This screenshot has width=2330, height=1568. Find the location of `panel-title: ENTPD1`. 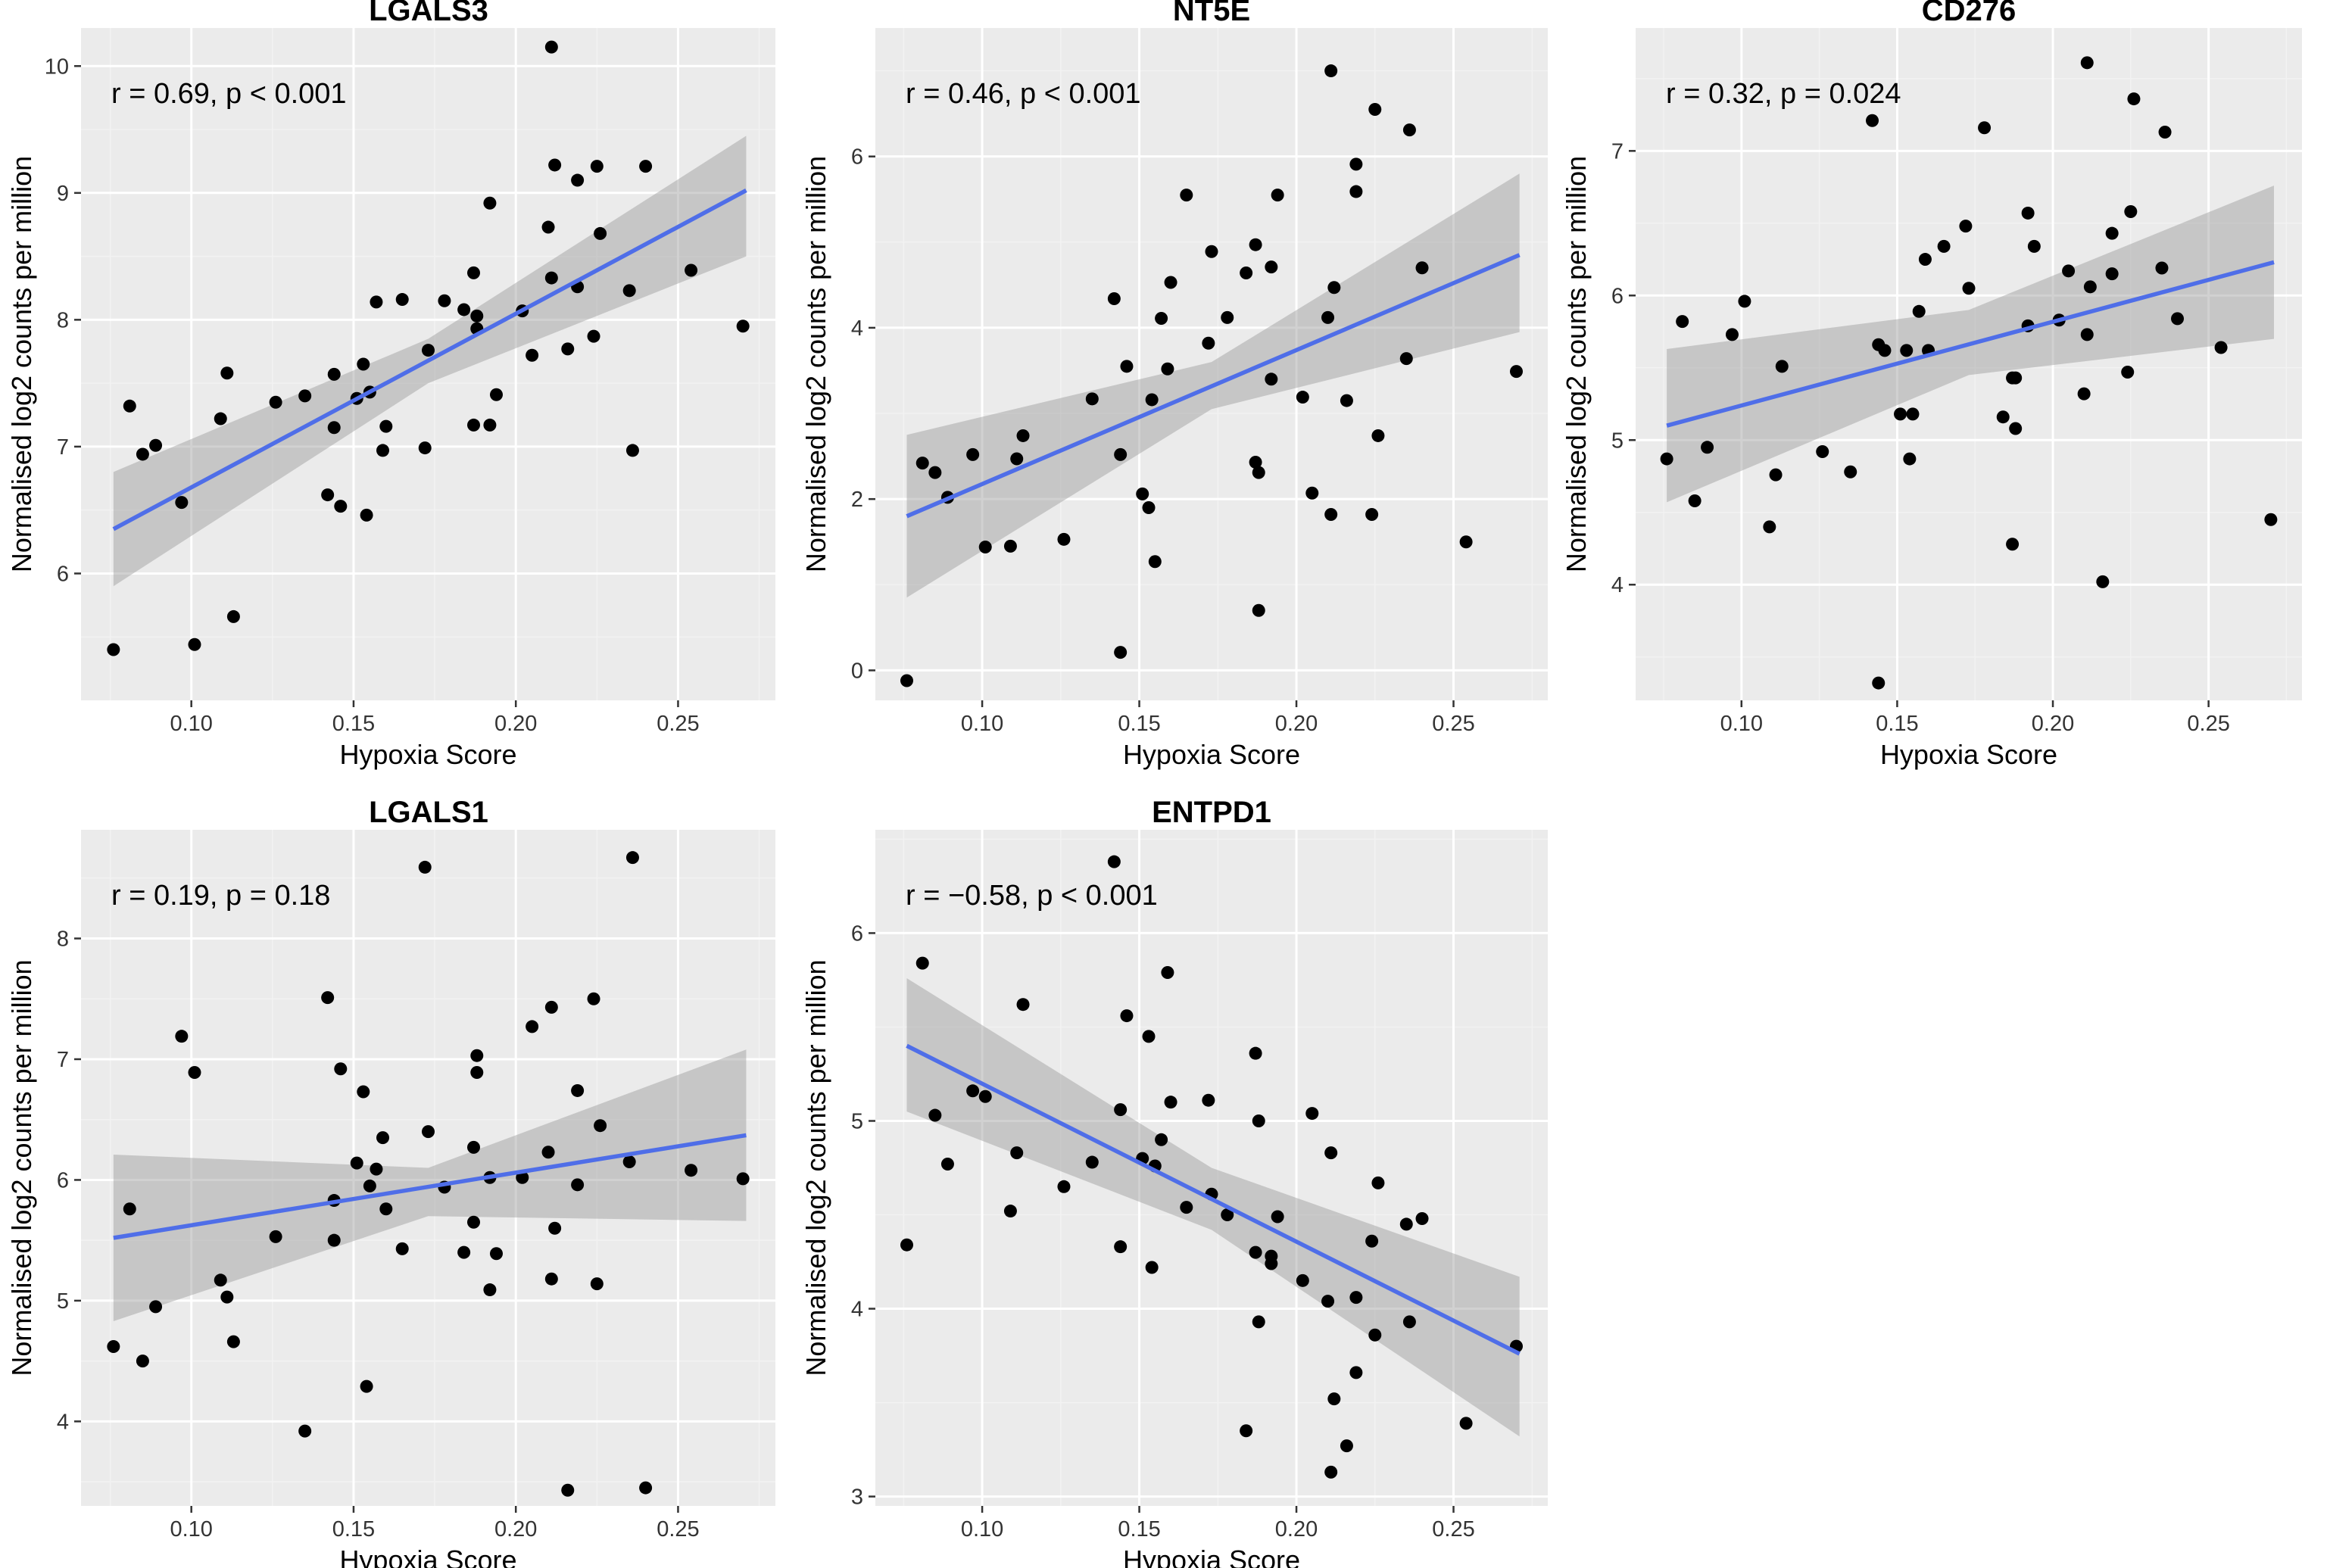

panel-title: ENTPD1 is located at coordinates (1211, 812).